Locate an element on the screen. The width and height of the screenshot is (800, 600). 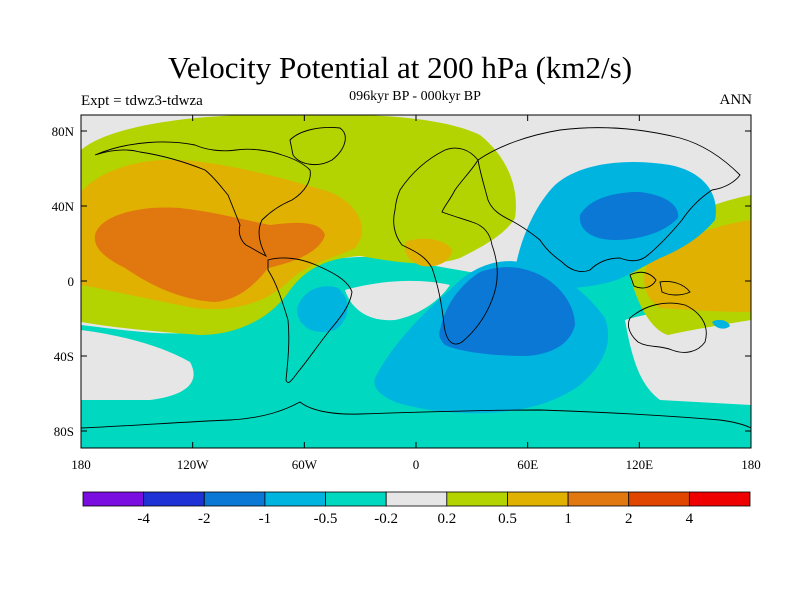
colorbar: -4 -2 -1 -0.5 -0.2 0.2 0.5 1 2 4 is located at coordinates (416, 509).